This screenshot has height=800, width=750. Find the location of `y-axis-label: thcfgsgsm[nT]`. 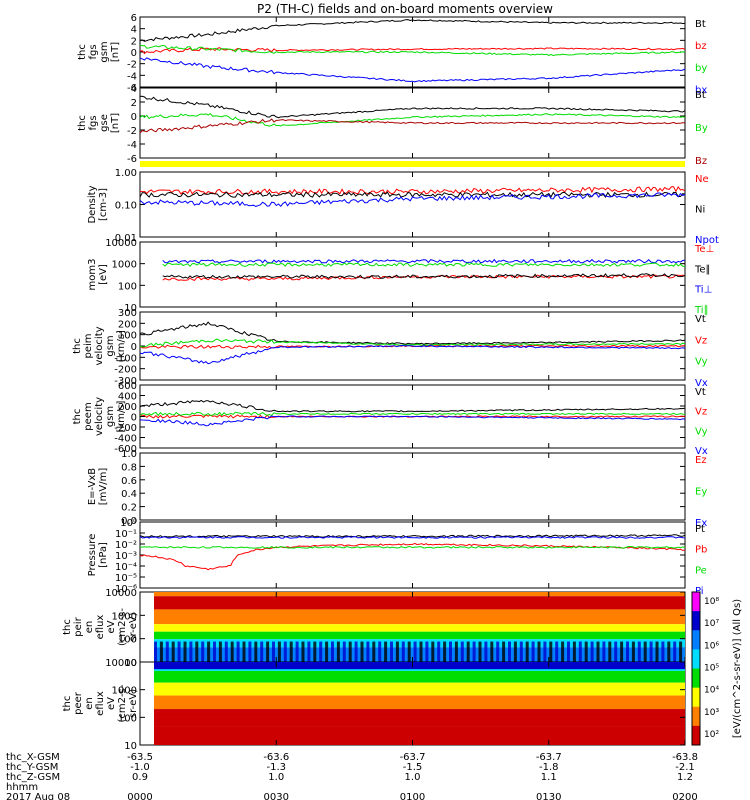

y-axis-label: thcfgsgsm[nT] is located at coordinates (99, 51).